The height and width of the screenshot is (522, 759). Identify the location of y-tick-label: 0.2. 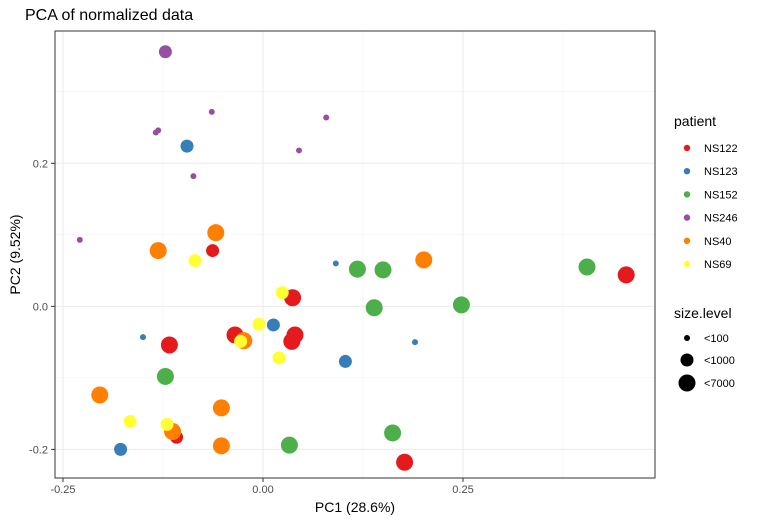
(40, 164).